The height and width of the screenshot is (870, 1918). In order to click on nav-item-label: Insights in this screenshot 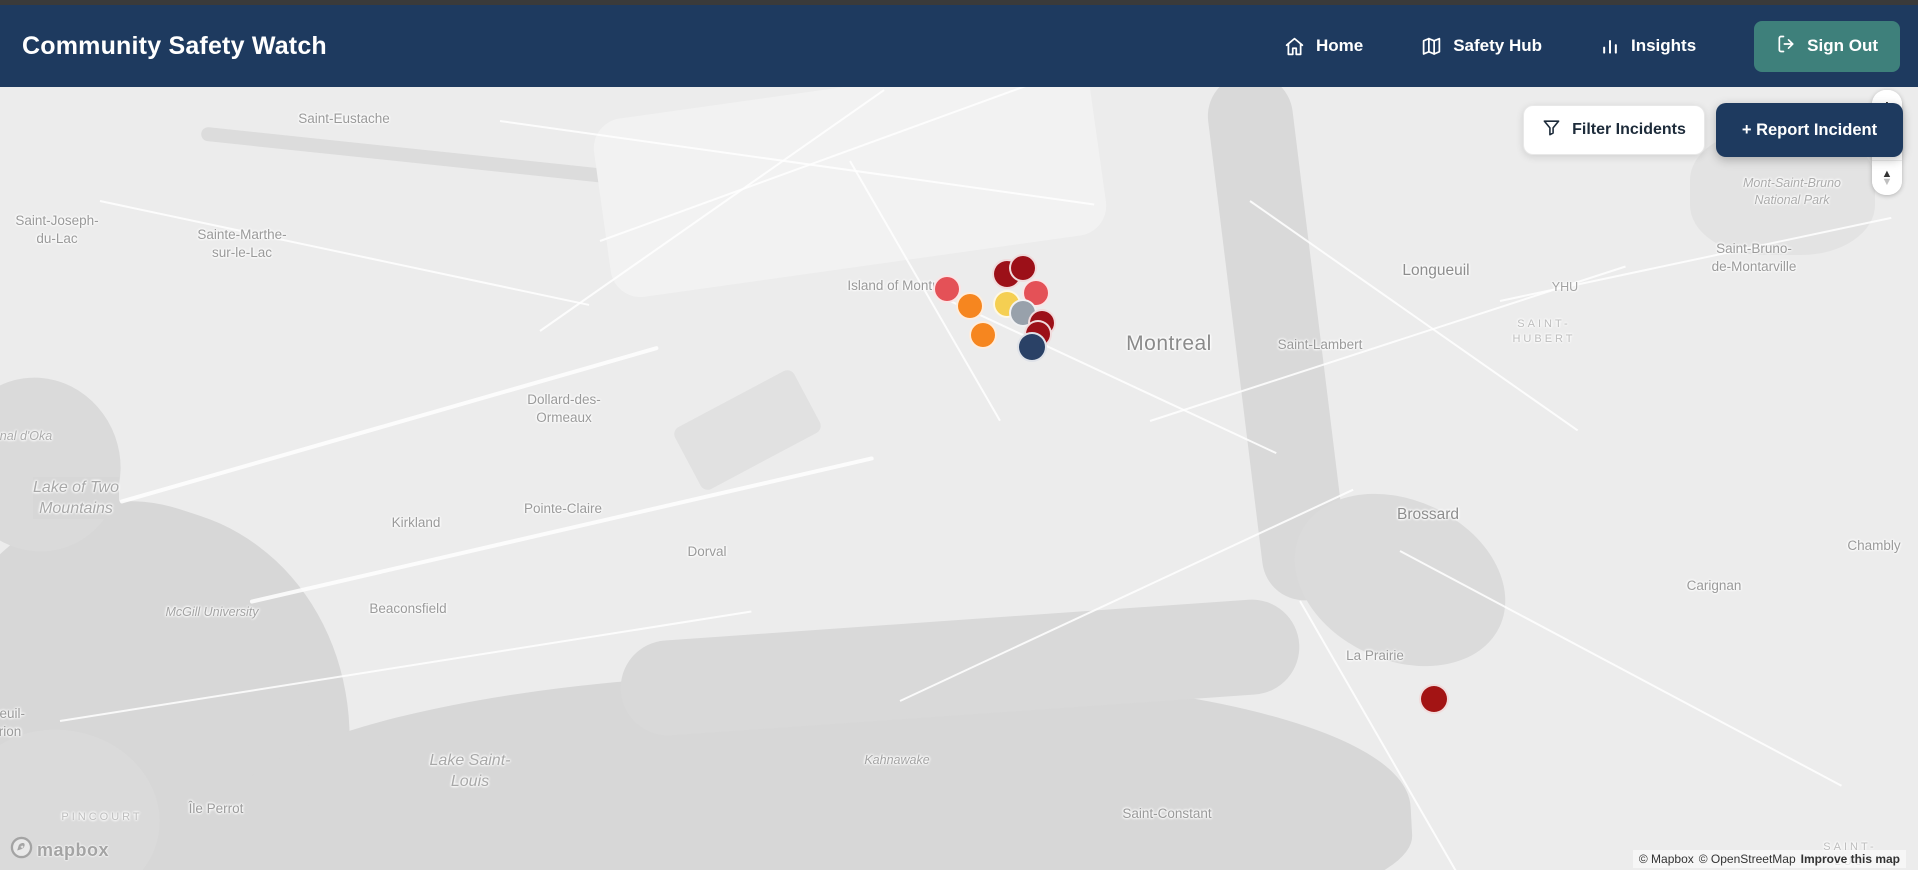, I will do `click(1664, 45)`.